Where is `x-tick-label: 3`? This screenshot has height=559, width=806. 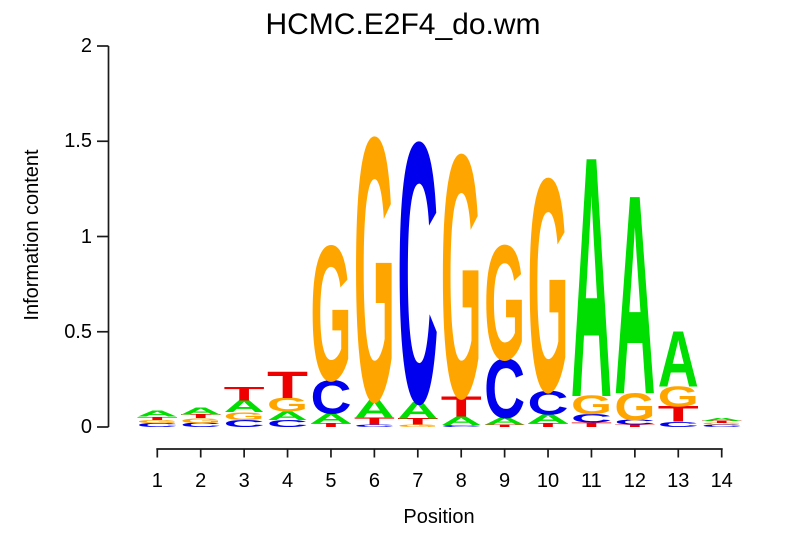
x-tick-label: 3 is located at coordinates (244, 481).